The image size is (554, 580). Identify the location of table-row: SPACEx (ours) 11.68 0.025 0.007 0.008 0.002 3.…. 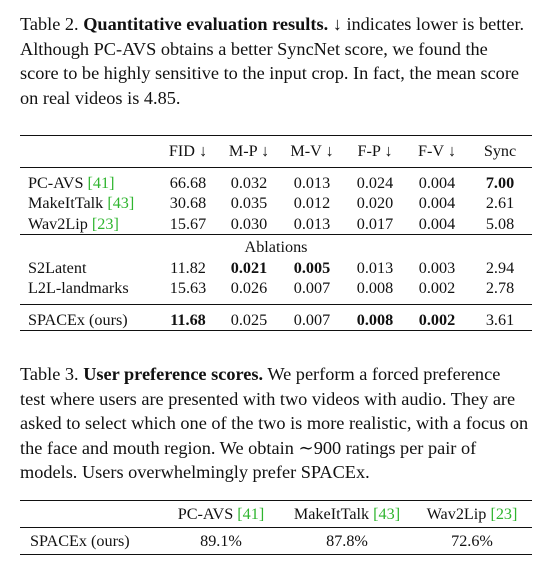
(276, 320).